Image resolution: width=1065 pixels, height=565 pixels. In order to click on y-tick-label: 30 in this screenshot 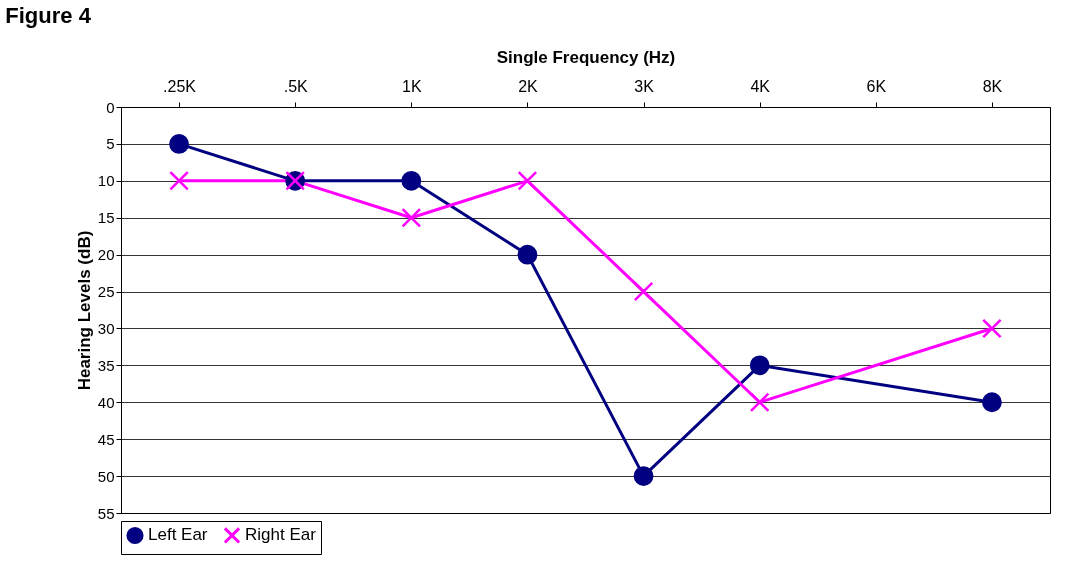, I will do `click(106, 328)`.